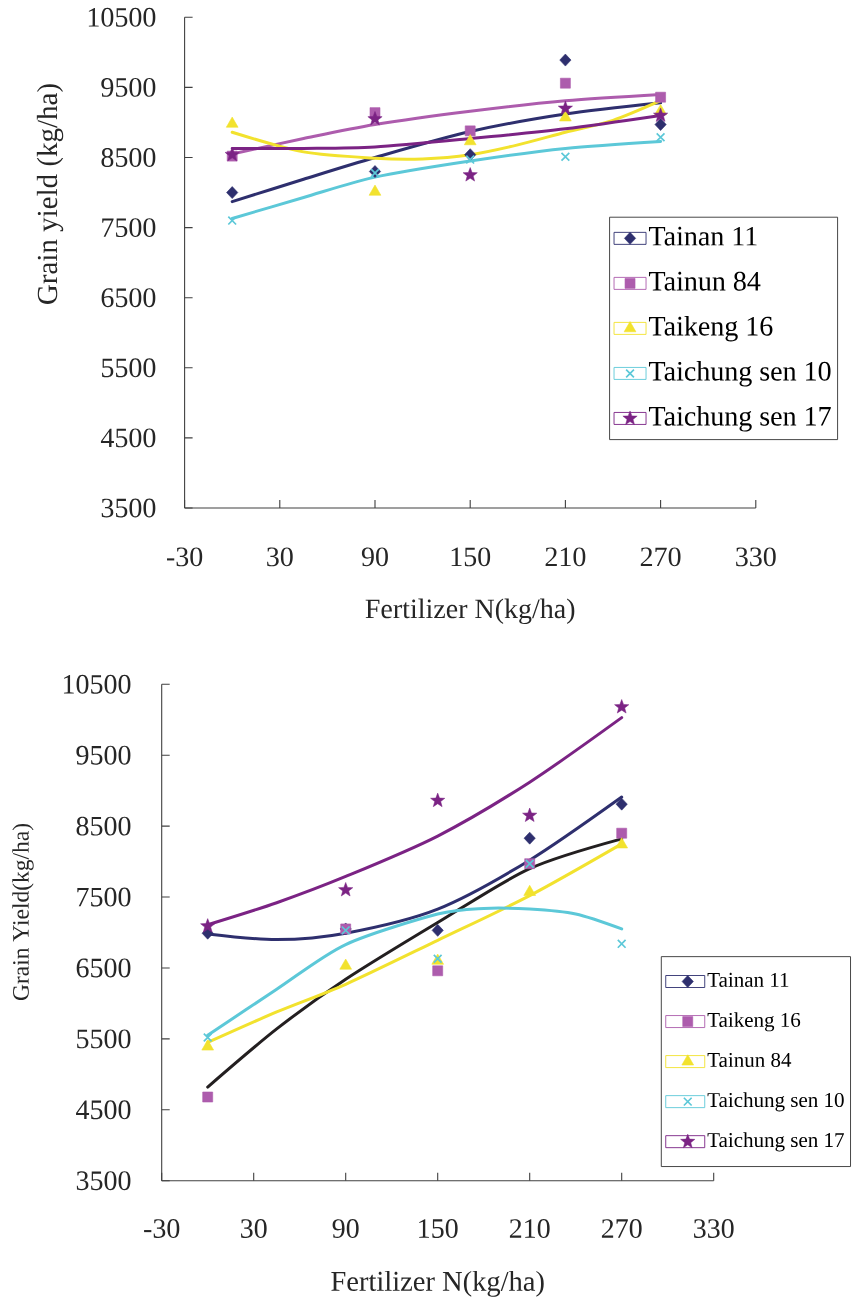  What do you see at coordinates (50, 194) in the screenshot?
I see `y-axis-title: Grain yield (kg/ha)` at bounding box center [50, 194].